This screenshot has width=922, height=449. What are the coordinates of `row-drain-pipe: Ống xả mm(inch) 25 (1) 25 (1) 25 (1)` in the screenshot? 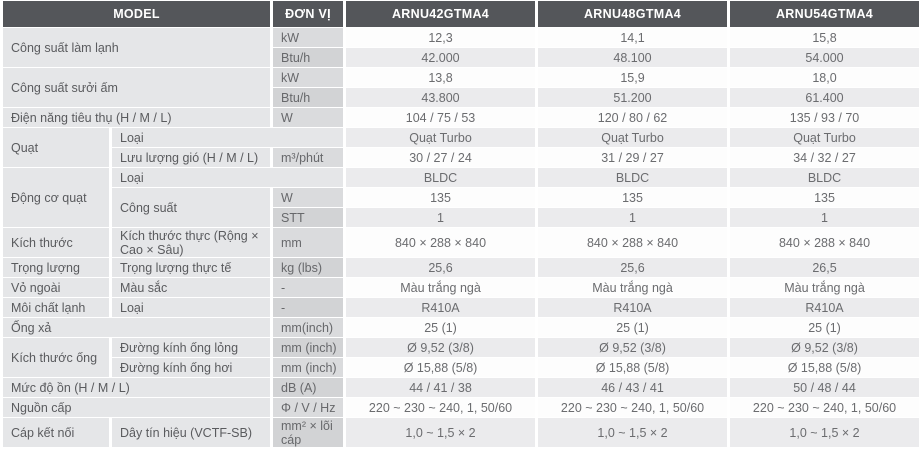 It's located at (461, 327).